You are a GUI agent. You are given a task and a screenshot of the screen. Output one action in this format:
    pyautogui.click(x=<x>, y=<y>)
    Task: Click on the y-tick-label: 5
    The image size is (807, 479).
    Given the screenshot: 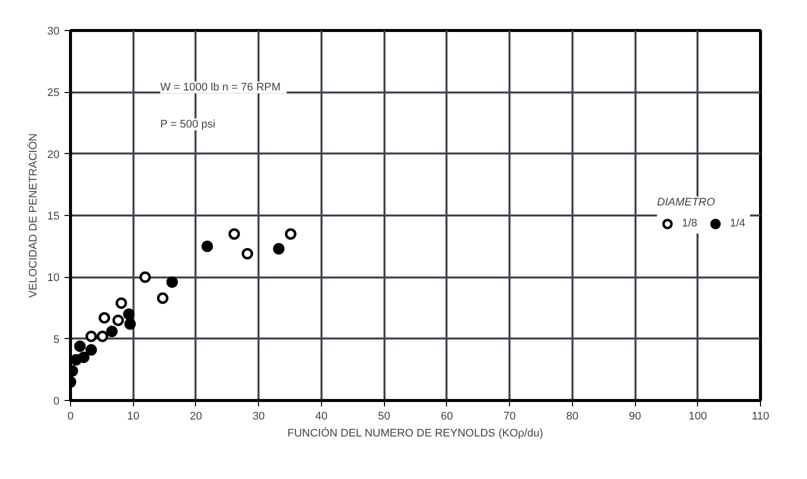 What is the action you would take?
    pyautogui.click(x=56, y=340)
    